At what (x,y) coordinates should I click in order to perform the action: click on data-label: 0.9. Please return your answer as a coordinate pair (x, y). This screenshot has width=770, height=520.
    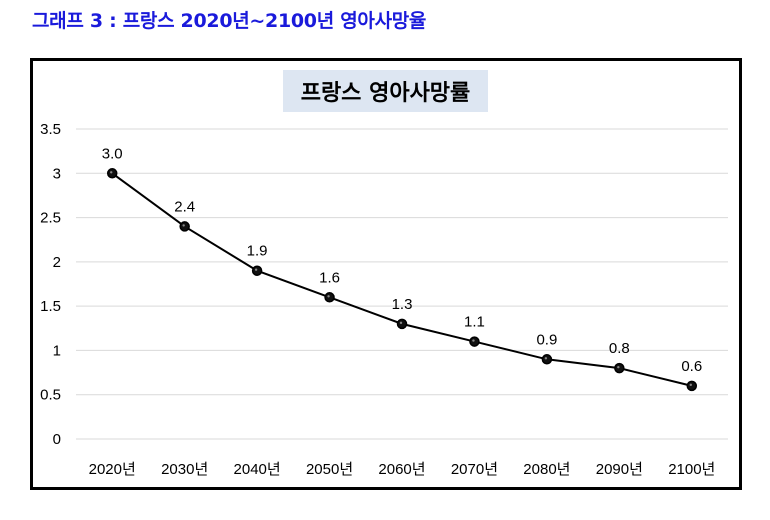
    Looking at the image, I should click on (546, 339).